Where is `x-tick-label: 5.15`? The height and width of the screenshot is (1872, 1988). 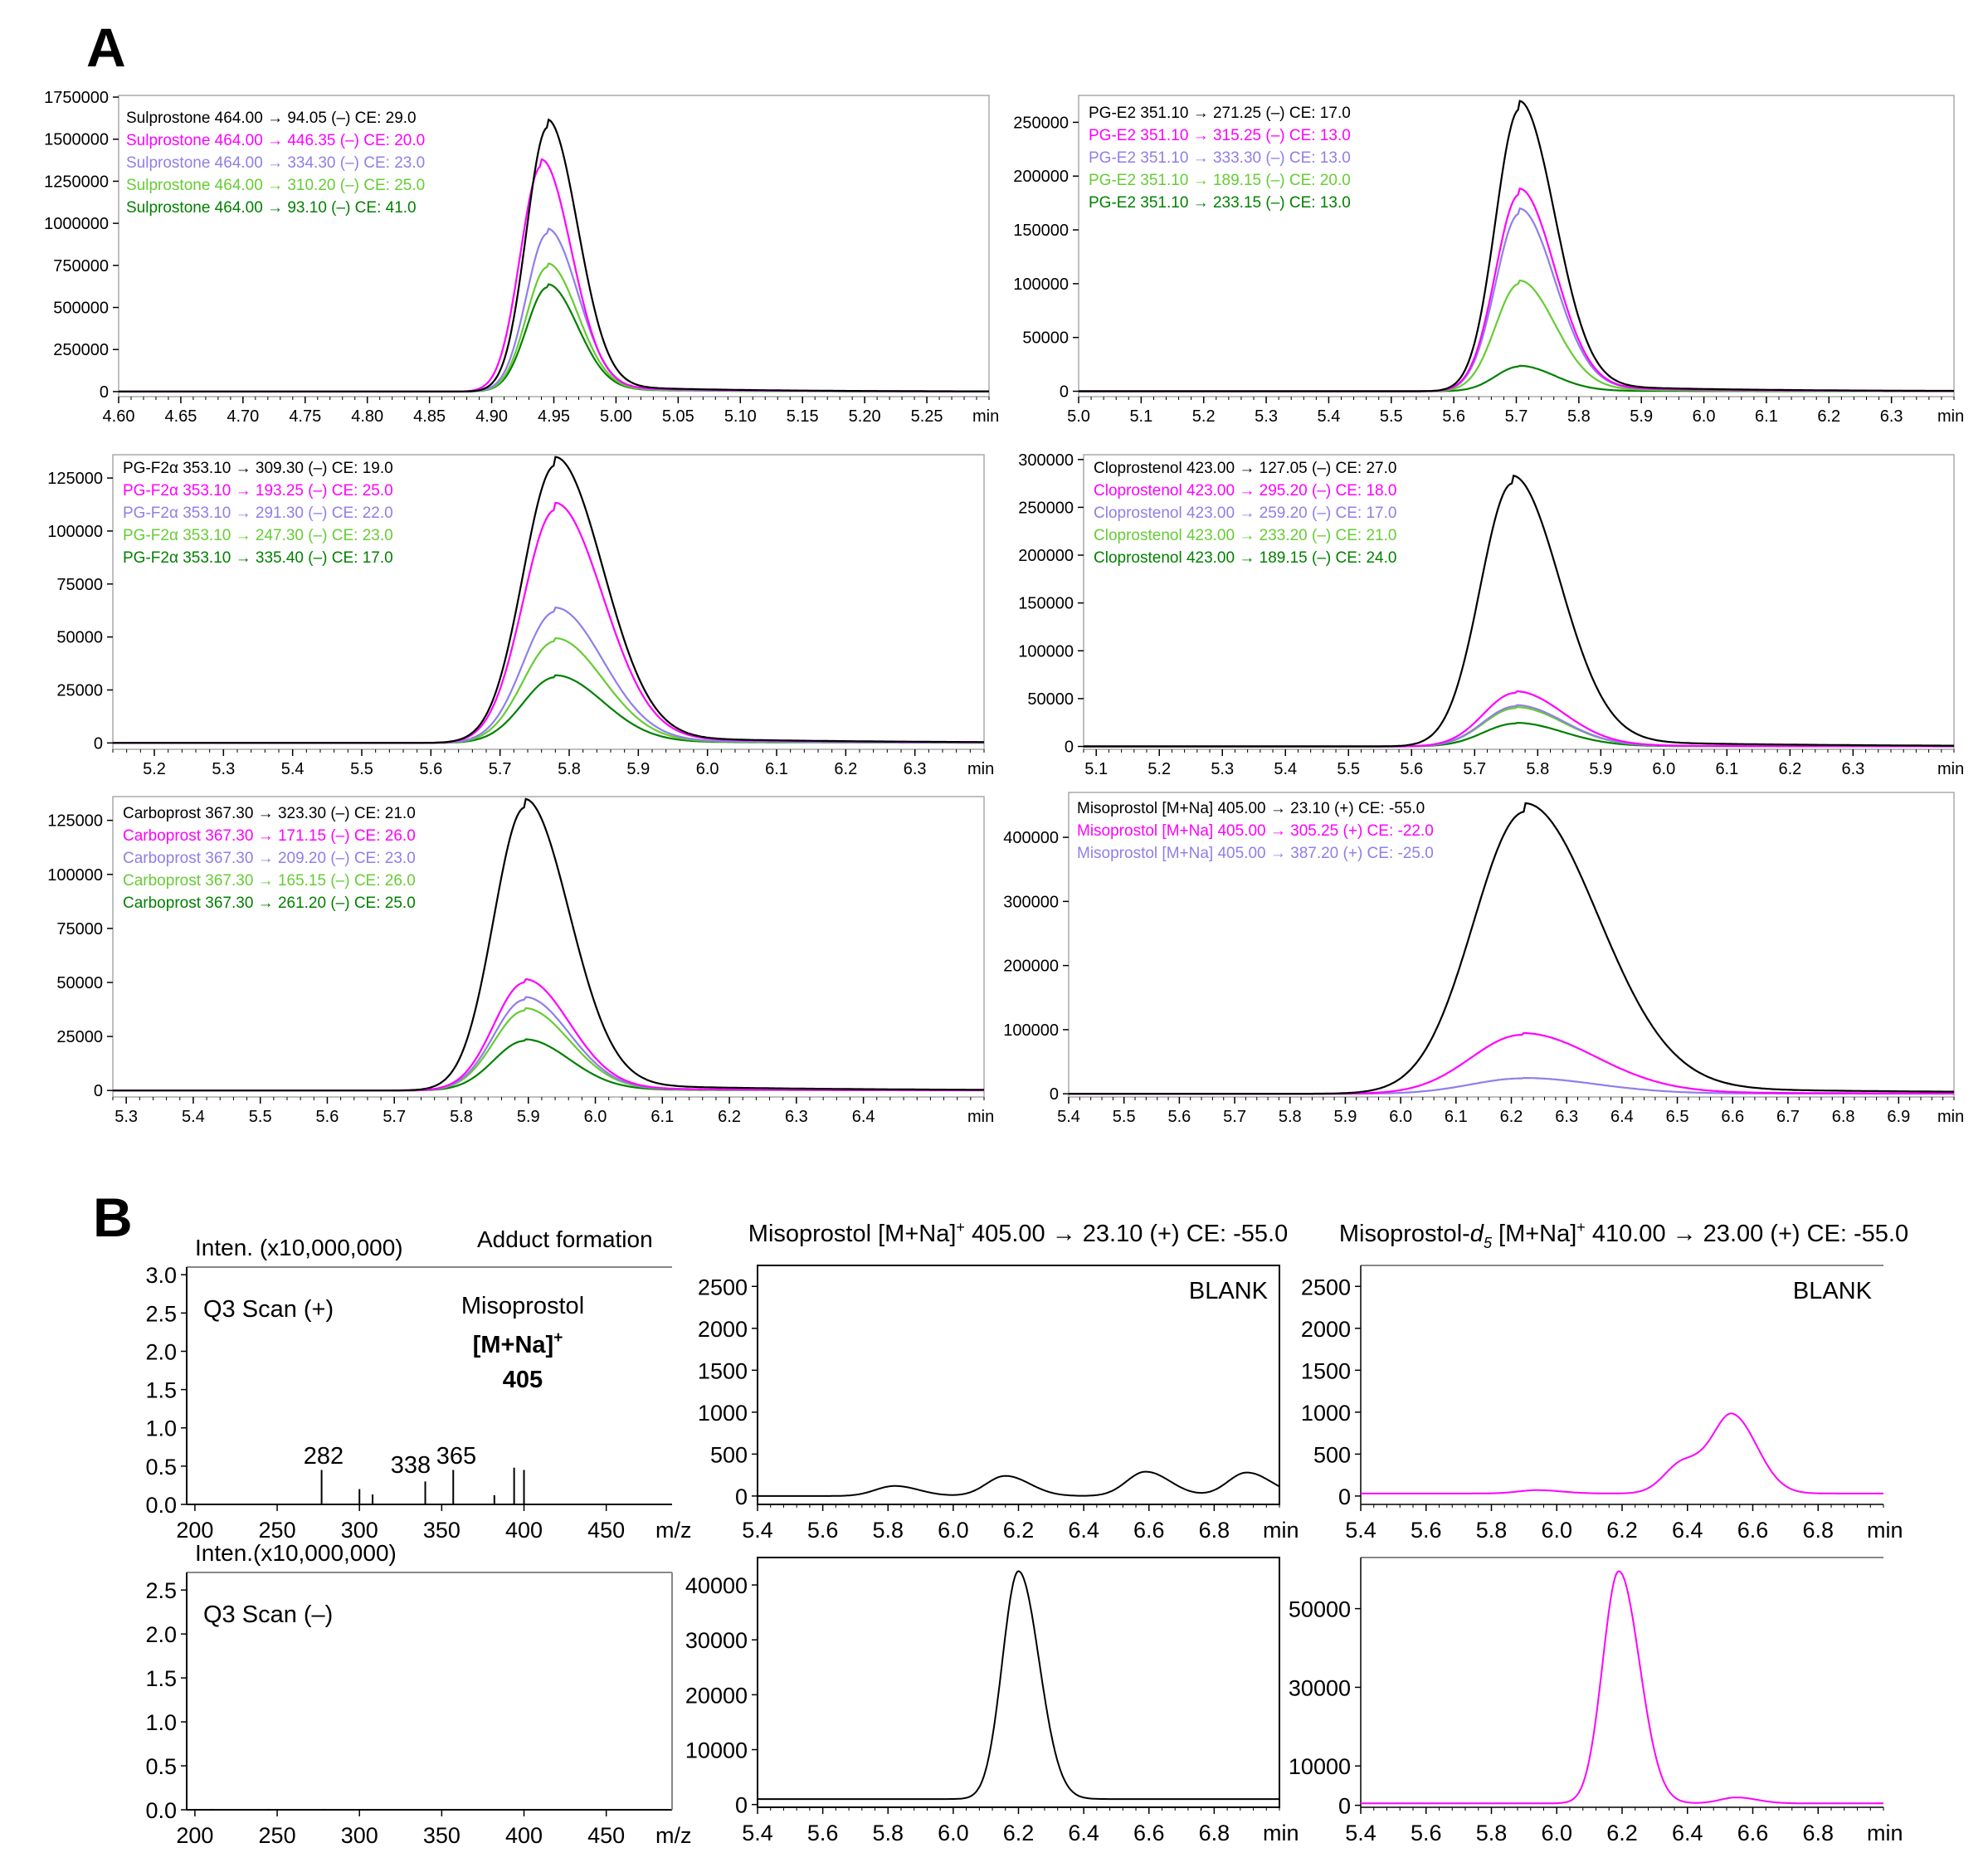
x-tick-label: 5.15 is located at coordinates (803, 416).